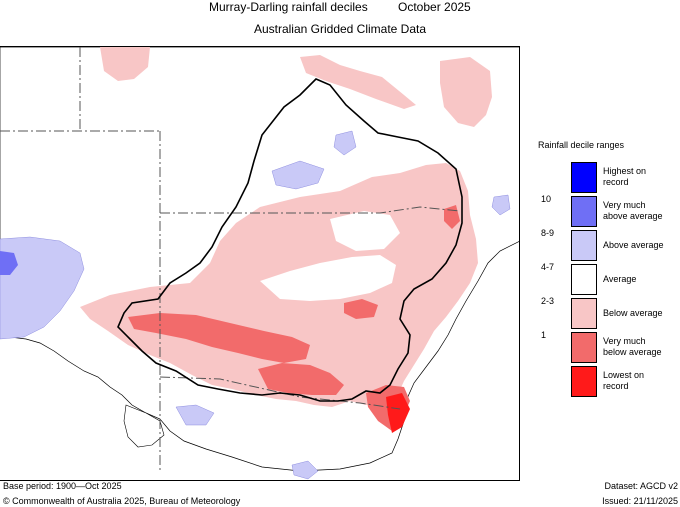  What do you see at coordinates (328, 278) in the screenshot?
I see `region-average-centre` at bounding box center [328, 278].